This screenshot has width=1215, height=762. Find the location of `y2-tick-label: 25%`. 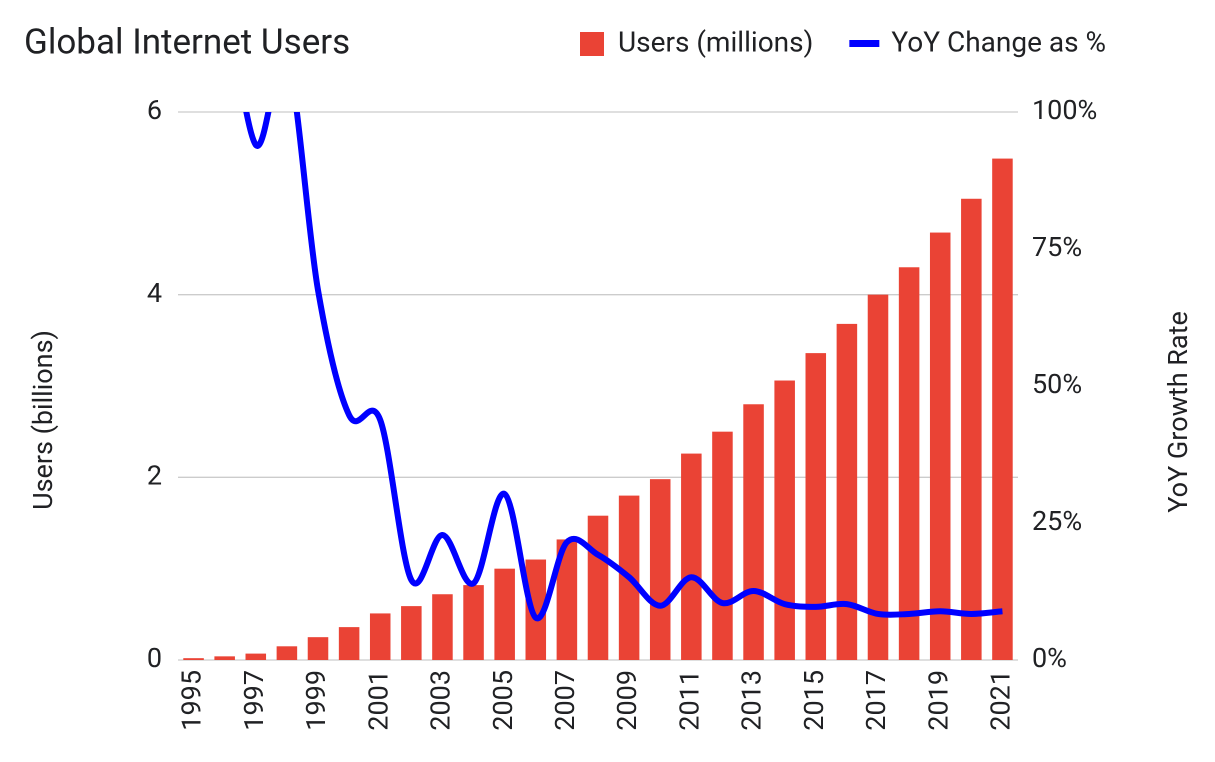

y2-tick-label: 25% is located at coordinates (1057, 521).